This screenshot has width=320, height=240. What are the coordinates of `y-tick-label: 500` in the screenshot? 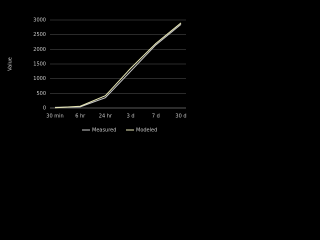 It's located at (41, 94).